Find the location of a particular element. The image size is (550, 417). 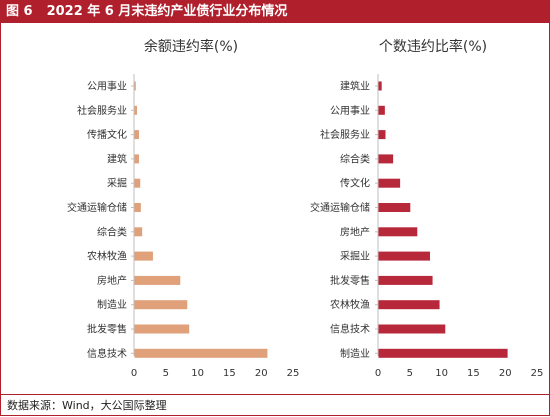

category-label: 传文化 is located at coordinates (355, 183).